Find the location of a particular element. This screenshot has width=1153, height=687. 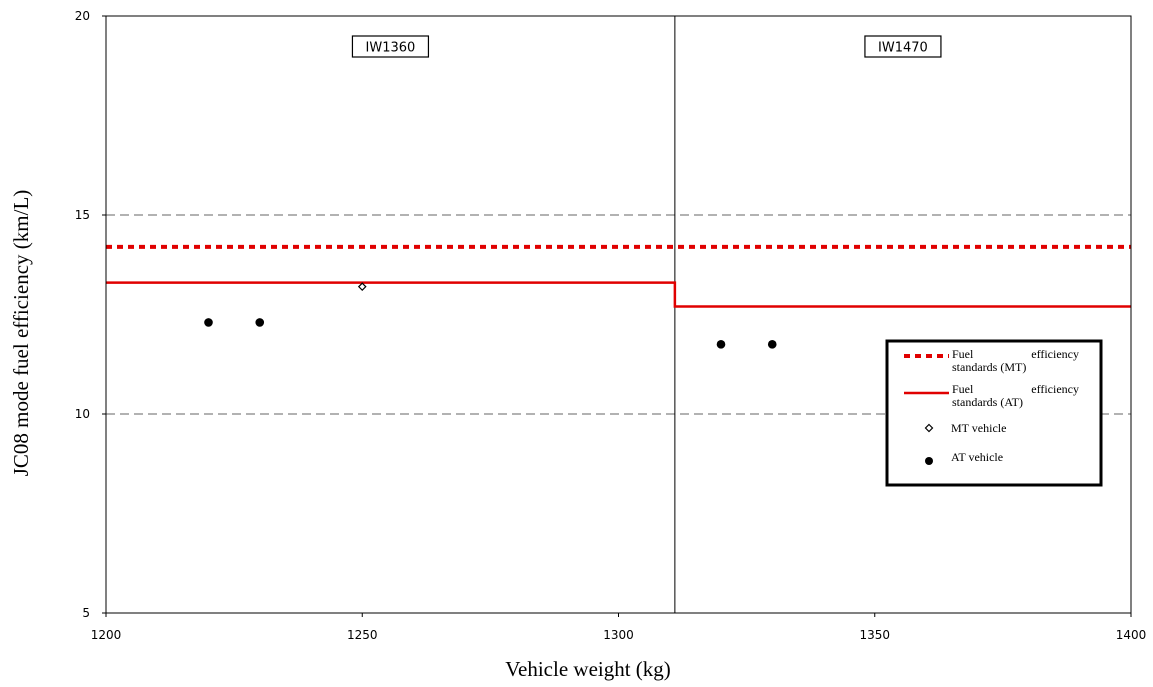

legend-label-at-vehicle: AT vehicle is located at coordinates (977, 457).